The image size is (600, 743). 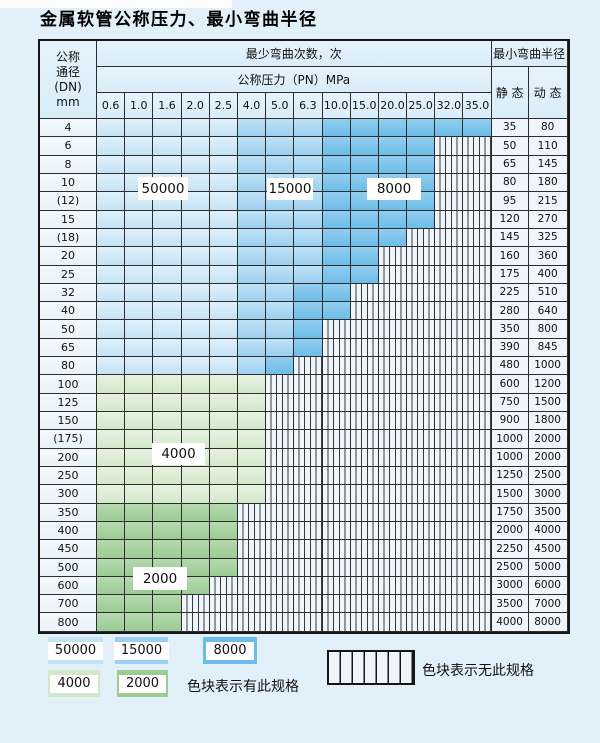 What do you see at coordinates (510, 146) in the screenshot?
I see `static-radius-cell: 50` at bounding box center [510, 146].